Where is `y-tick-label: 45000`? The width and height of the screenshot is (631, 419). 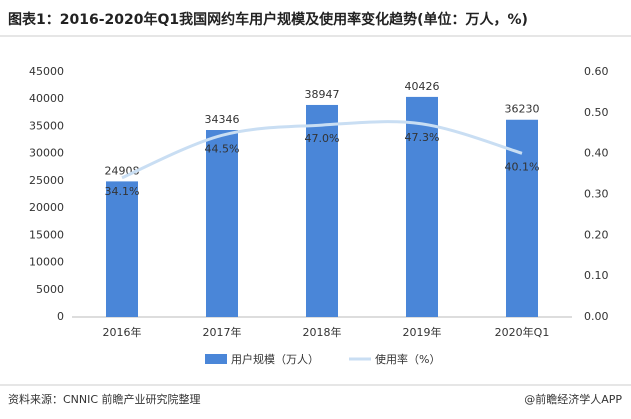
y-tick-label: 45000 is located at coordinates (46, 71).